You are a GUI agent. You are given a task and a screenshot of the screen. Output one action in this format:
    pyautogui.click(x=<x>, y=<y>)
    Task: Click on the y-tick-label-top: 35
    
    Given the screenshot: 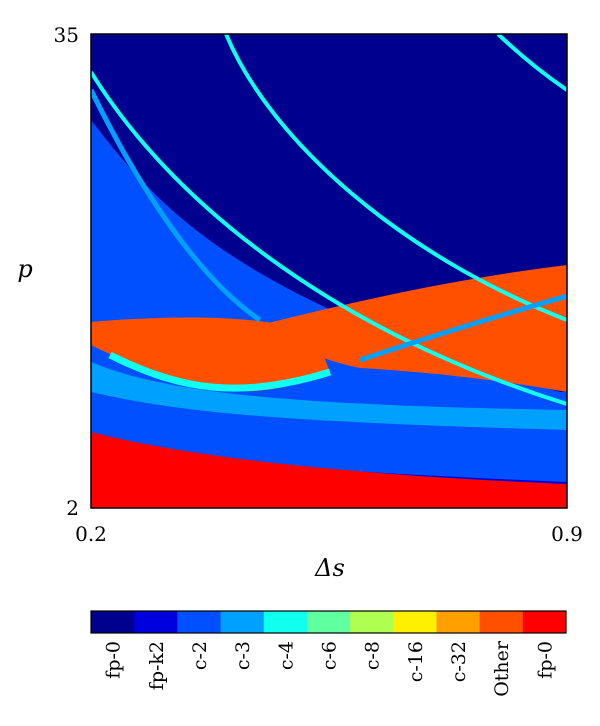 What is the action you would take?
    pyautogui.click(x=66, y=35)
    